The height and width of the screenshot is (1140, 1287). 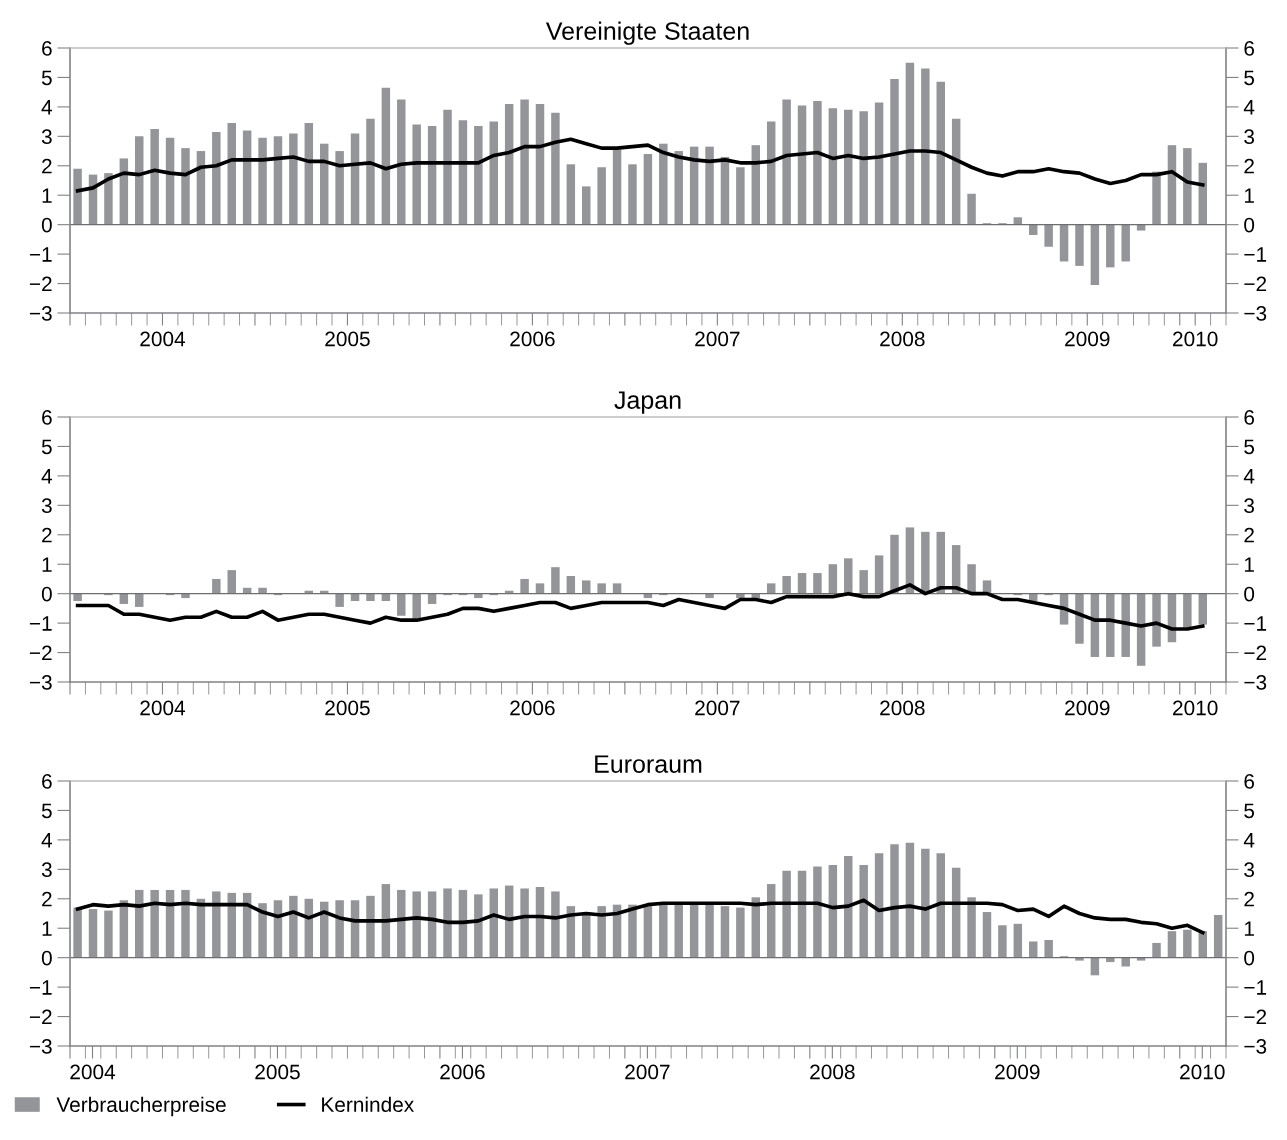 I want to click on y-tick-label: 1, so click(x=47, y=564).